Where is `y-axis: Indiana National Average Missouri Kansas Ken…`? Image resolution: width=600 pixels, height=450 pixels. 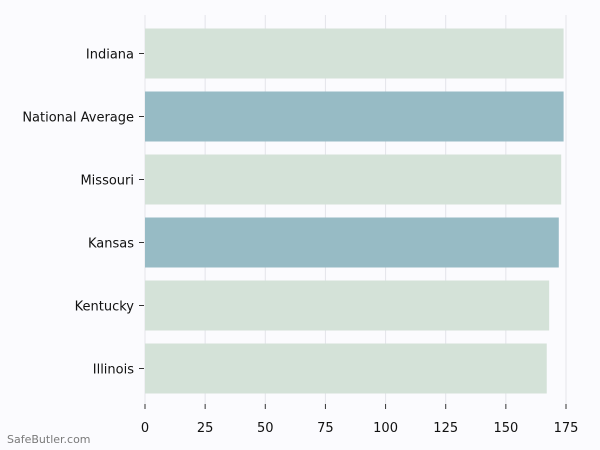
y-axis: Indiana National Average Missouri Kansas Ken… is located at coordinates (83, 213).